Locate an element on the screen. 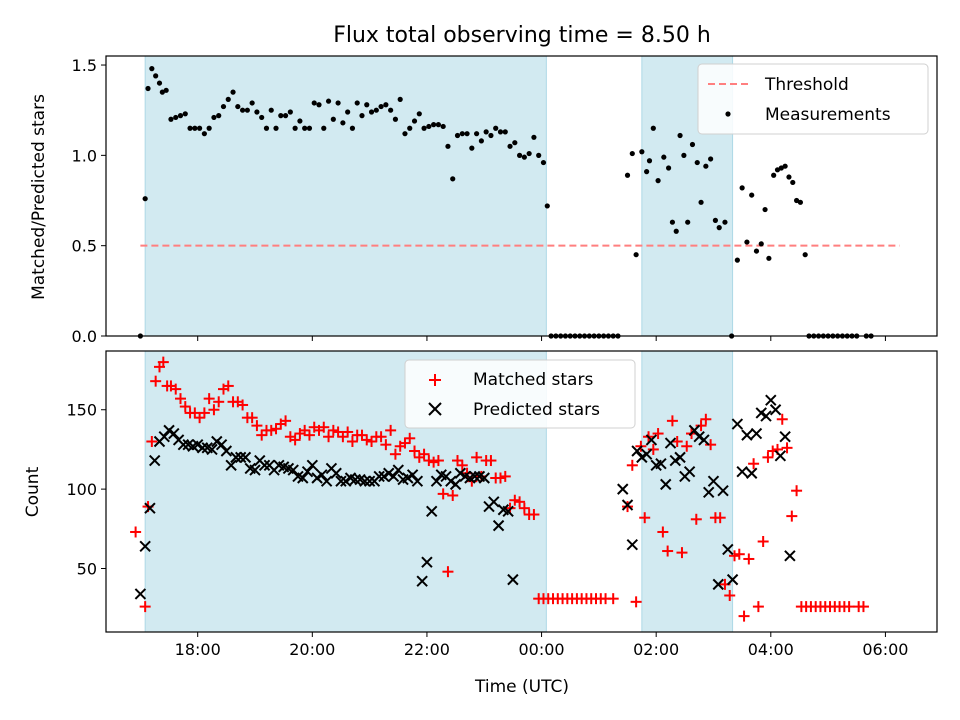 The width and height of the screenshot is (960, 720). x-tick-label: 06:00 is located at coordinates (885, 649).